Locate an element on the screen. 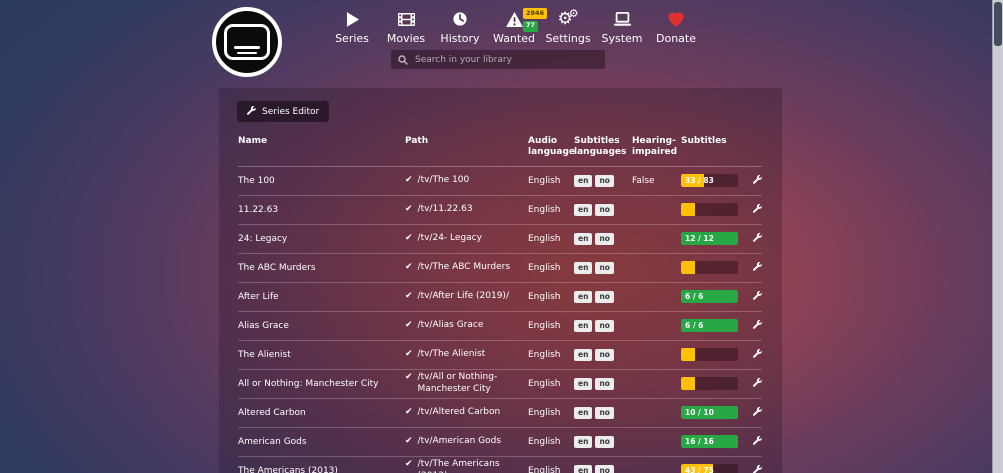  col-header-name: Name is located at coordinates (253, 141).